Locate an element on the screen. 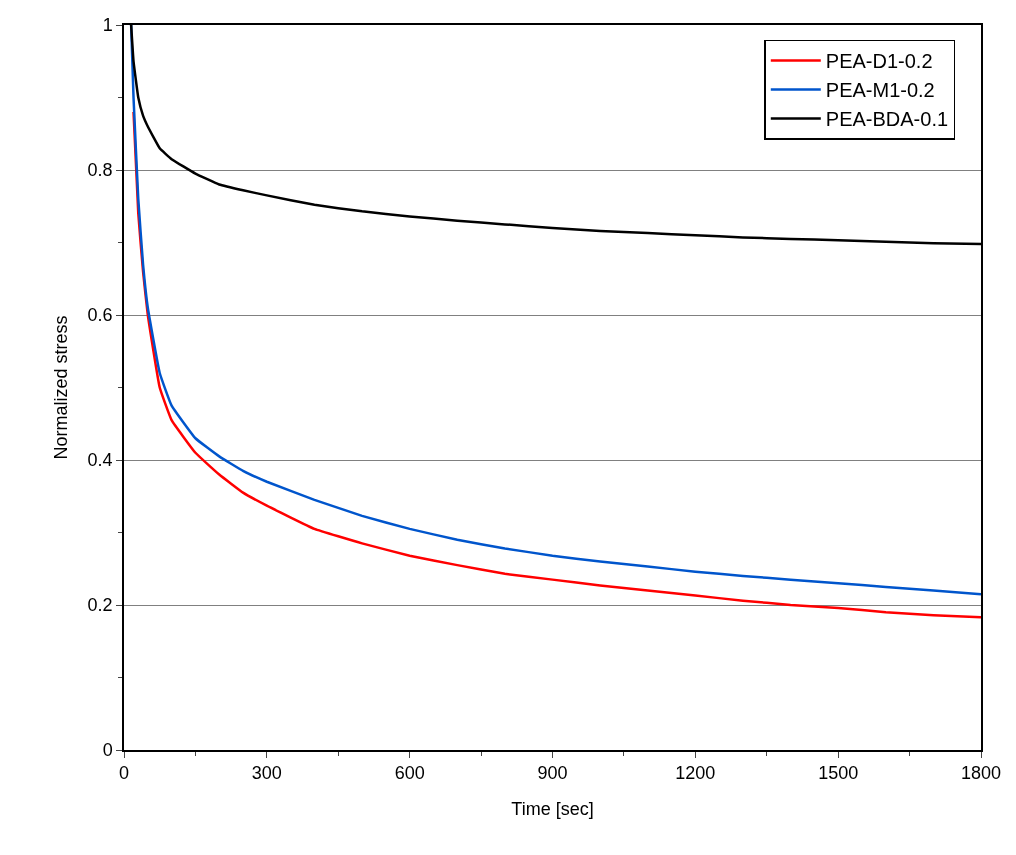 The image size is (1016, 855). x-tick-label: 1800 is located at coordinates (981, 773).